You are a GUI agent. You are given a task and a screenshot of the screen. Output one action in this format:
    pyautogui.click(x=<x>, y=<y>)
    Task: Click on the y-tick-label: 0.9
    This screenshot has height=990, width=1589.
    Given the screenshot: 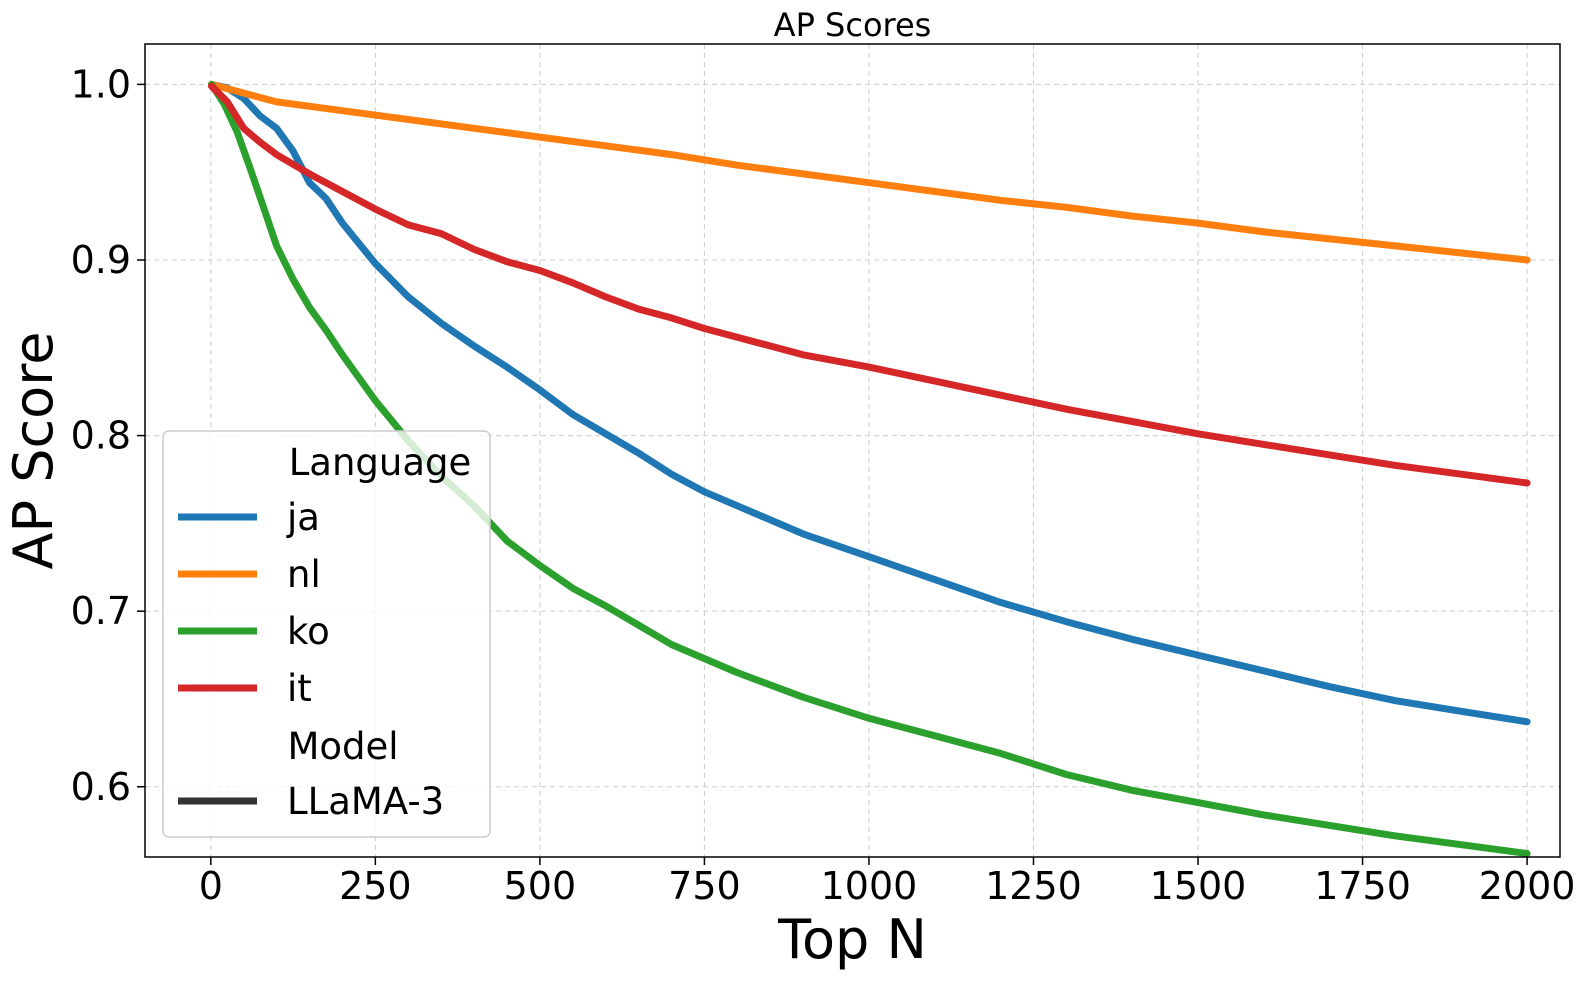 What is the action you would take?
    pyautogui.click(x=101, y=260)
    